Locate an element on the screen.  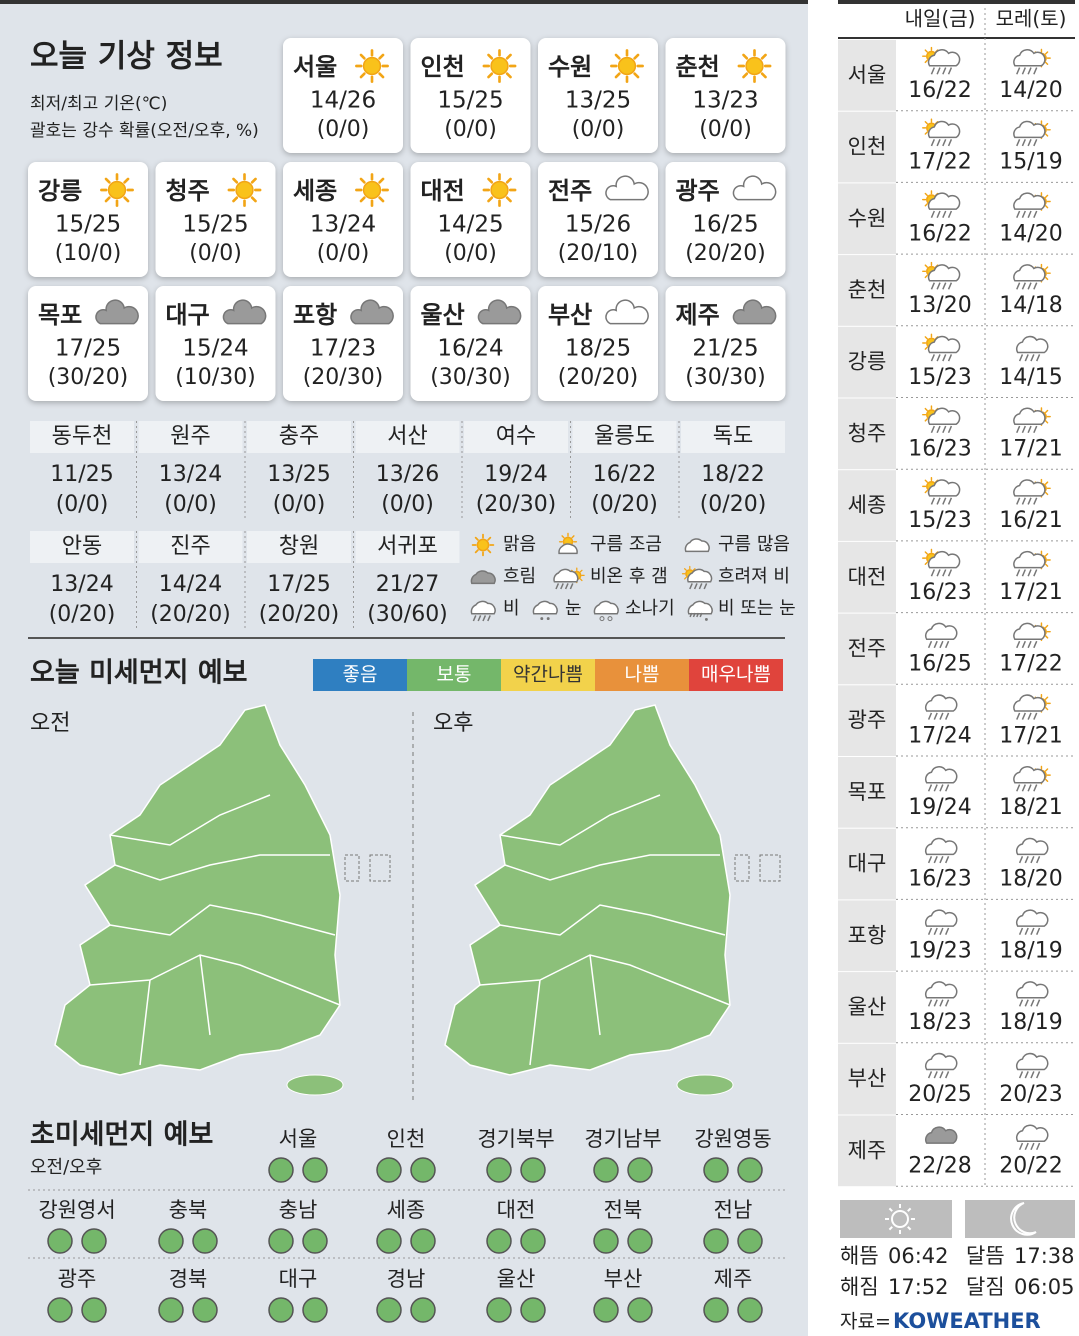
day-header: 모레(토) is located at coordinates (1031, 19).